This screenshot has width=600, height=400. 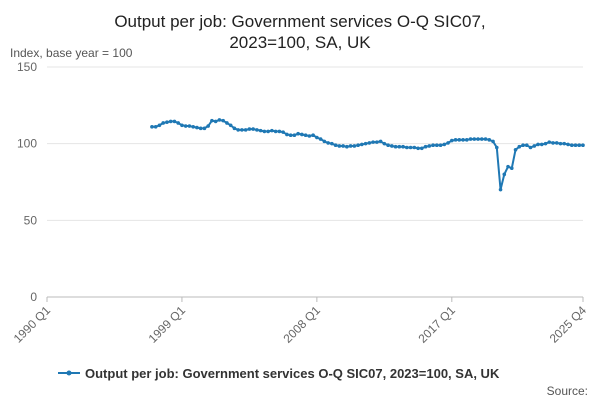 I want to click on y-tick-label: 50, so click(x=31, y=220).